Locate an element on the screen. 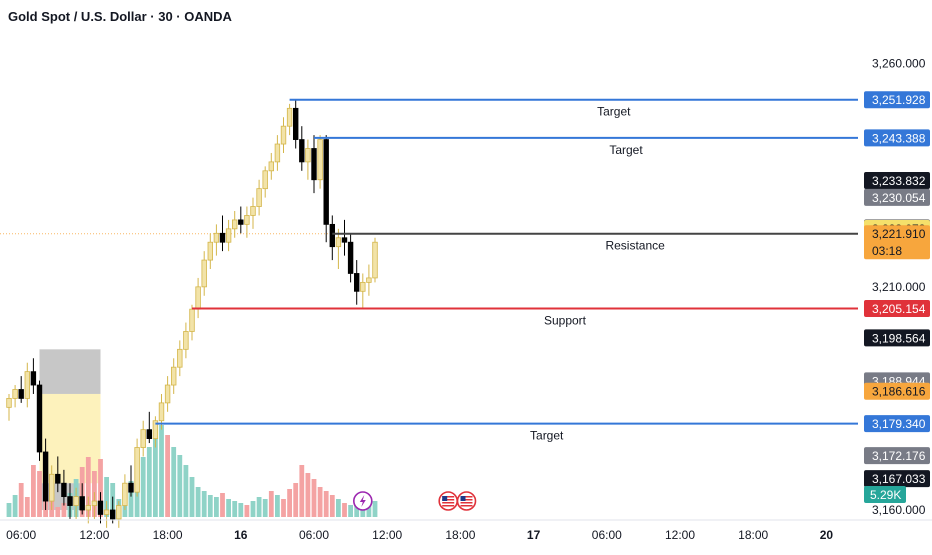  price-tag: 3,251.928 is located at coordinates (897, 100).